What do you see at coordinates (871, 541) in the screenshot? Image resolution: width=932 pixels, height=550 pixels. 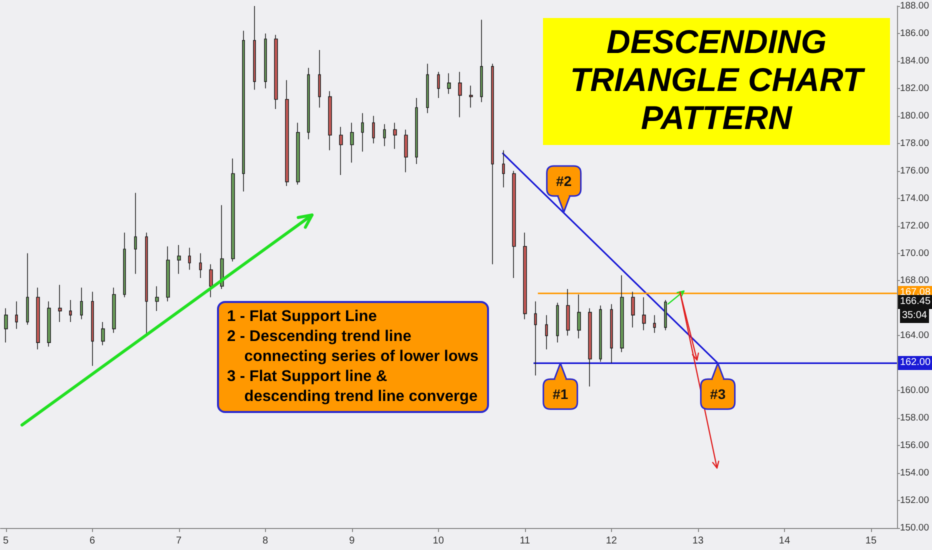 I see `x-tick-label: 15` at bounding box center [871, 541].